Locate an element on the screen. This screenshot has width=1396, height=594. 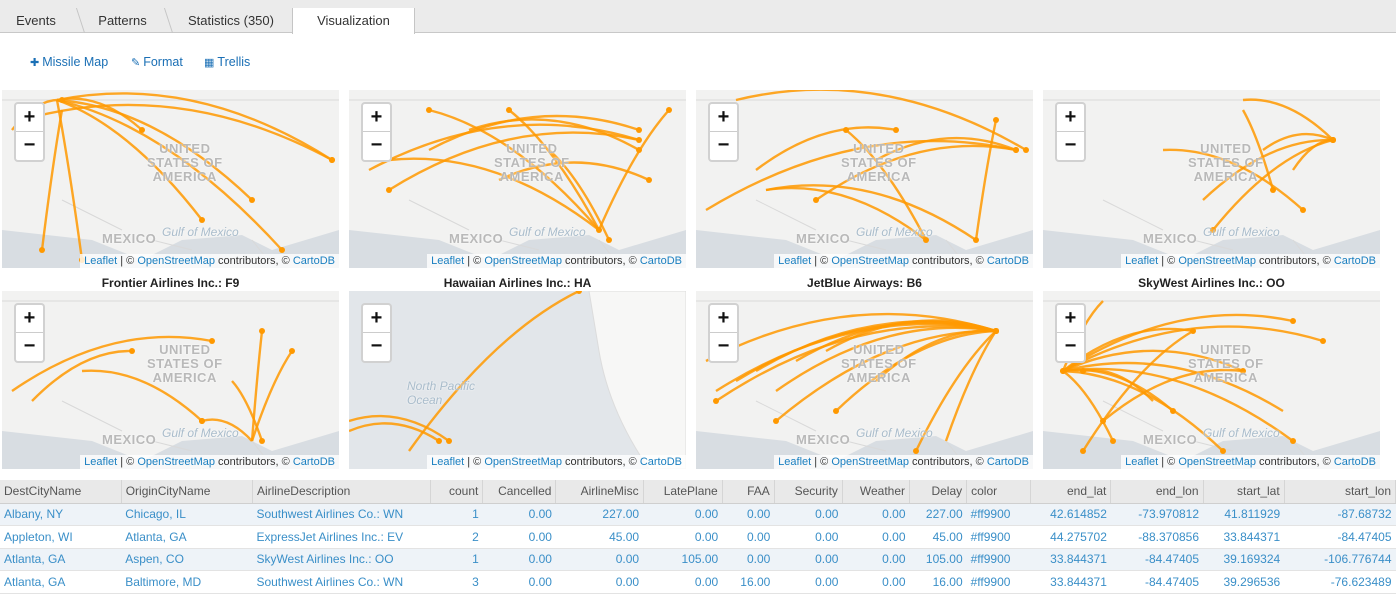
tab-visualization: Visualization is located at coordinates (353, 21).